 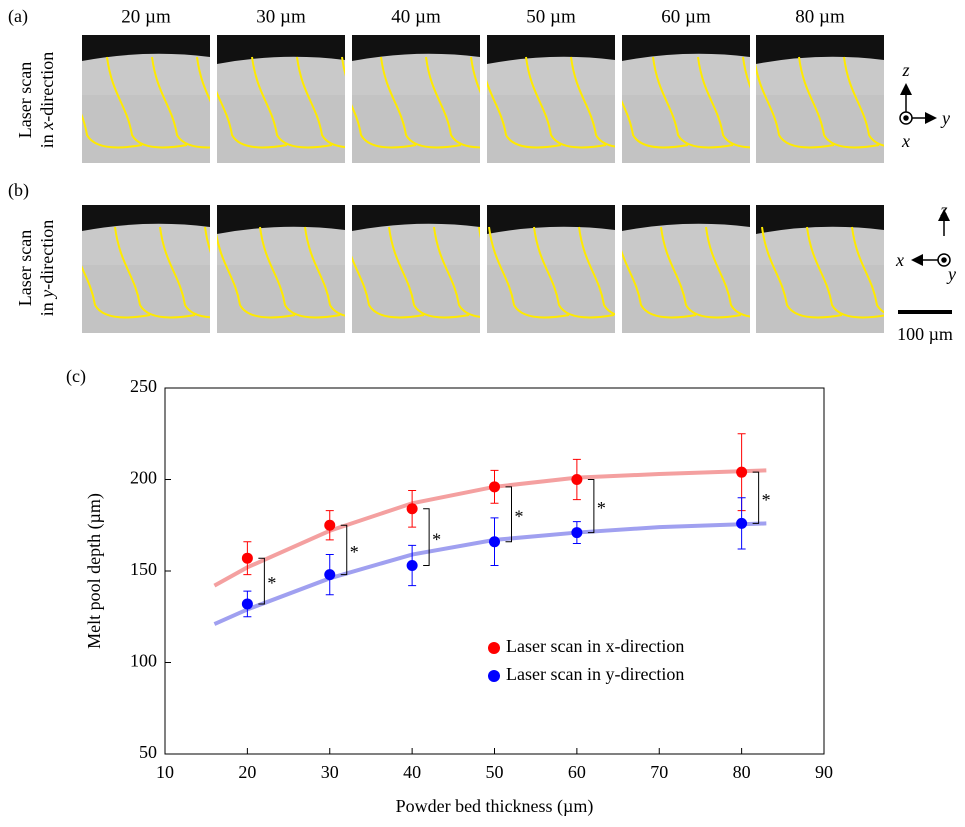 What do you see at coordinates (36, 100) in the screenshot?
I see `row-label: Laser scan in x-direction` at bounding box center [36, 100].